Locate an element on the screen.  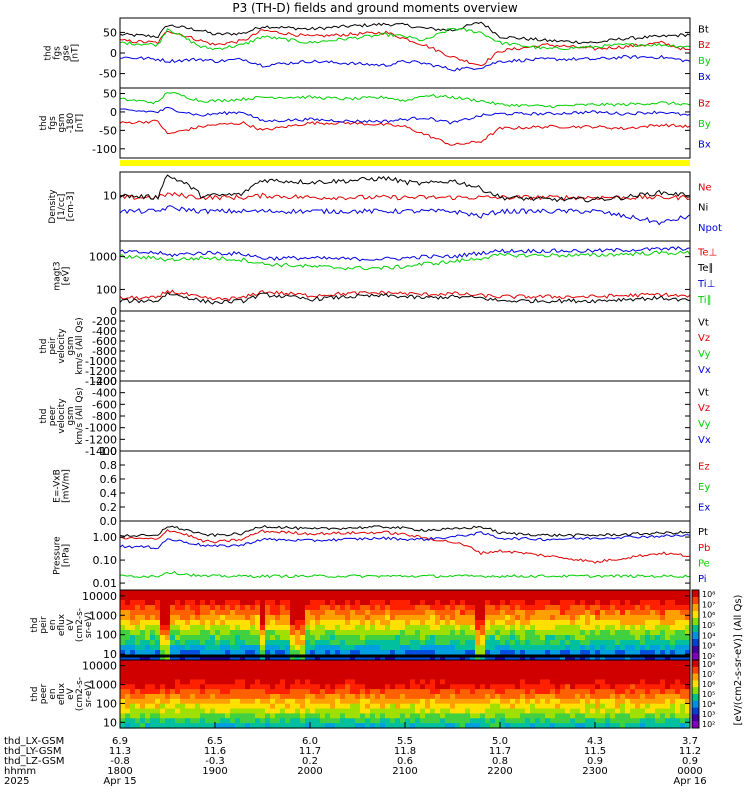
colorbar-1-band is located at coordinates (695, 650).